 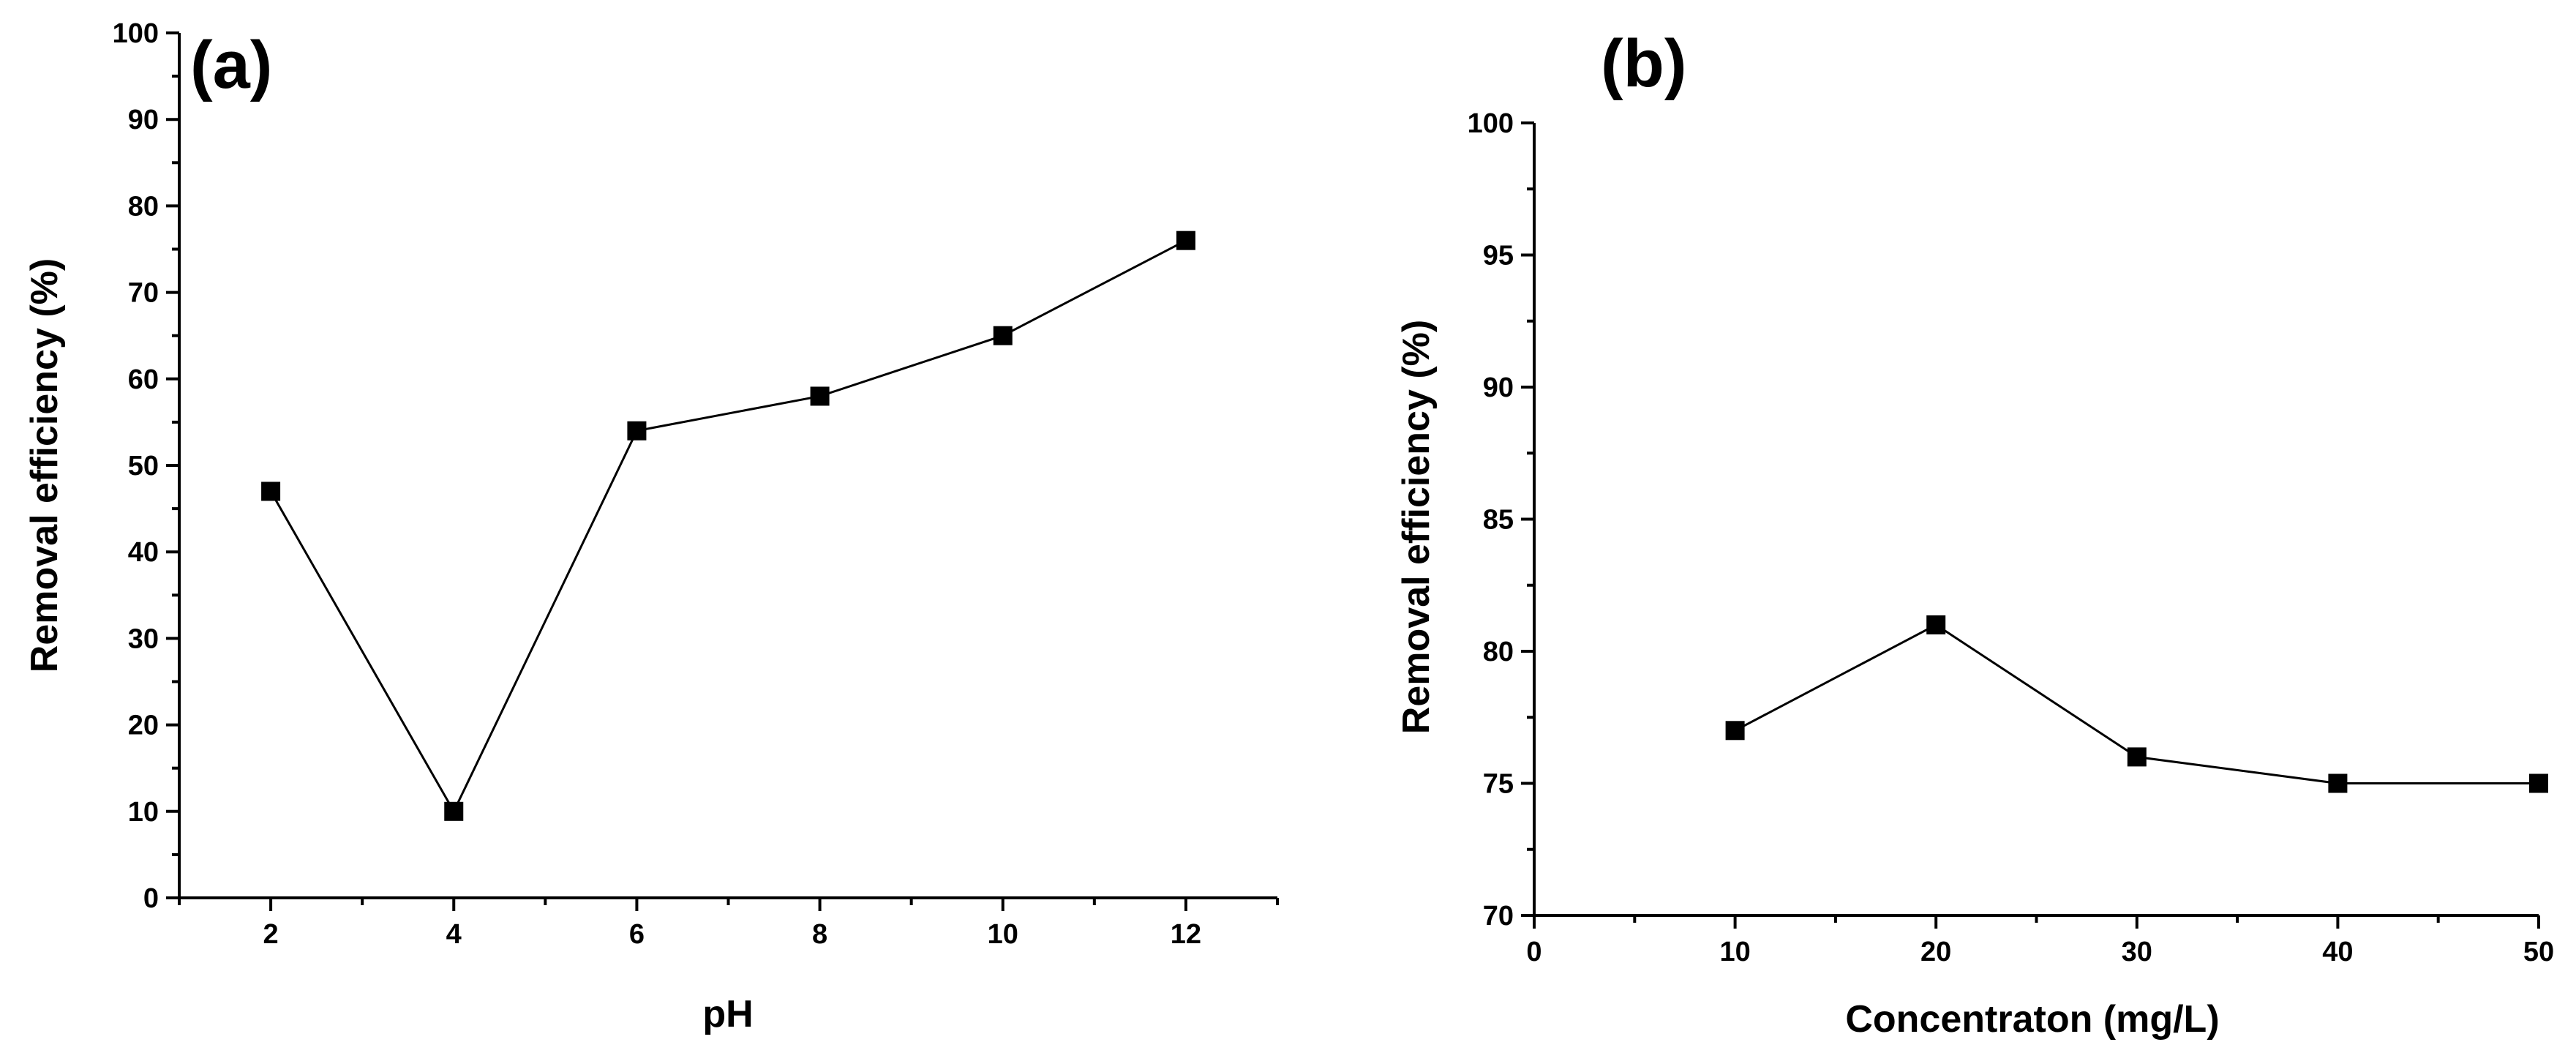 I want to click on y-tick-label: 20, so click(x=143, y=726).